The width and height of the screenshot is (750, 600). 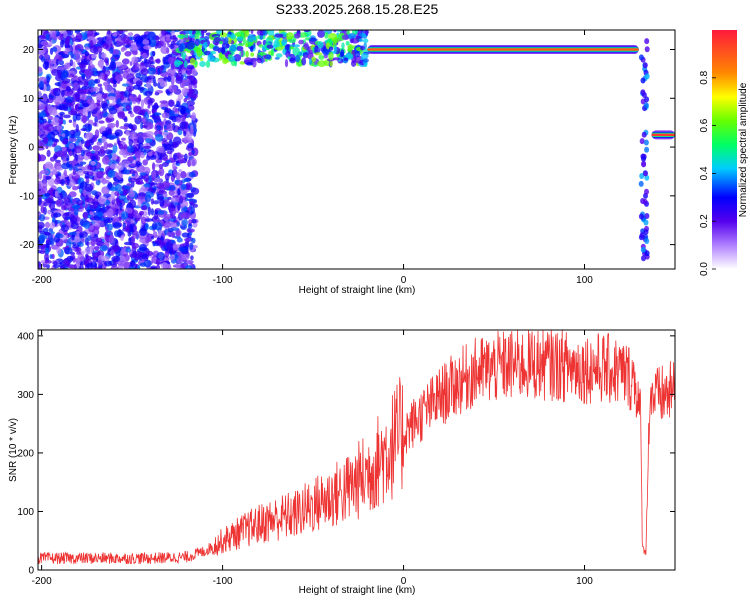 What do you see at coordinates (27, 245) in the screenshot?
I see `spectrogram-y-tick-label: -20` at bounding box center [27, 245].